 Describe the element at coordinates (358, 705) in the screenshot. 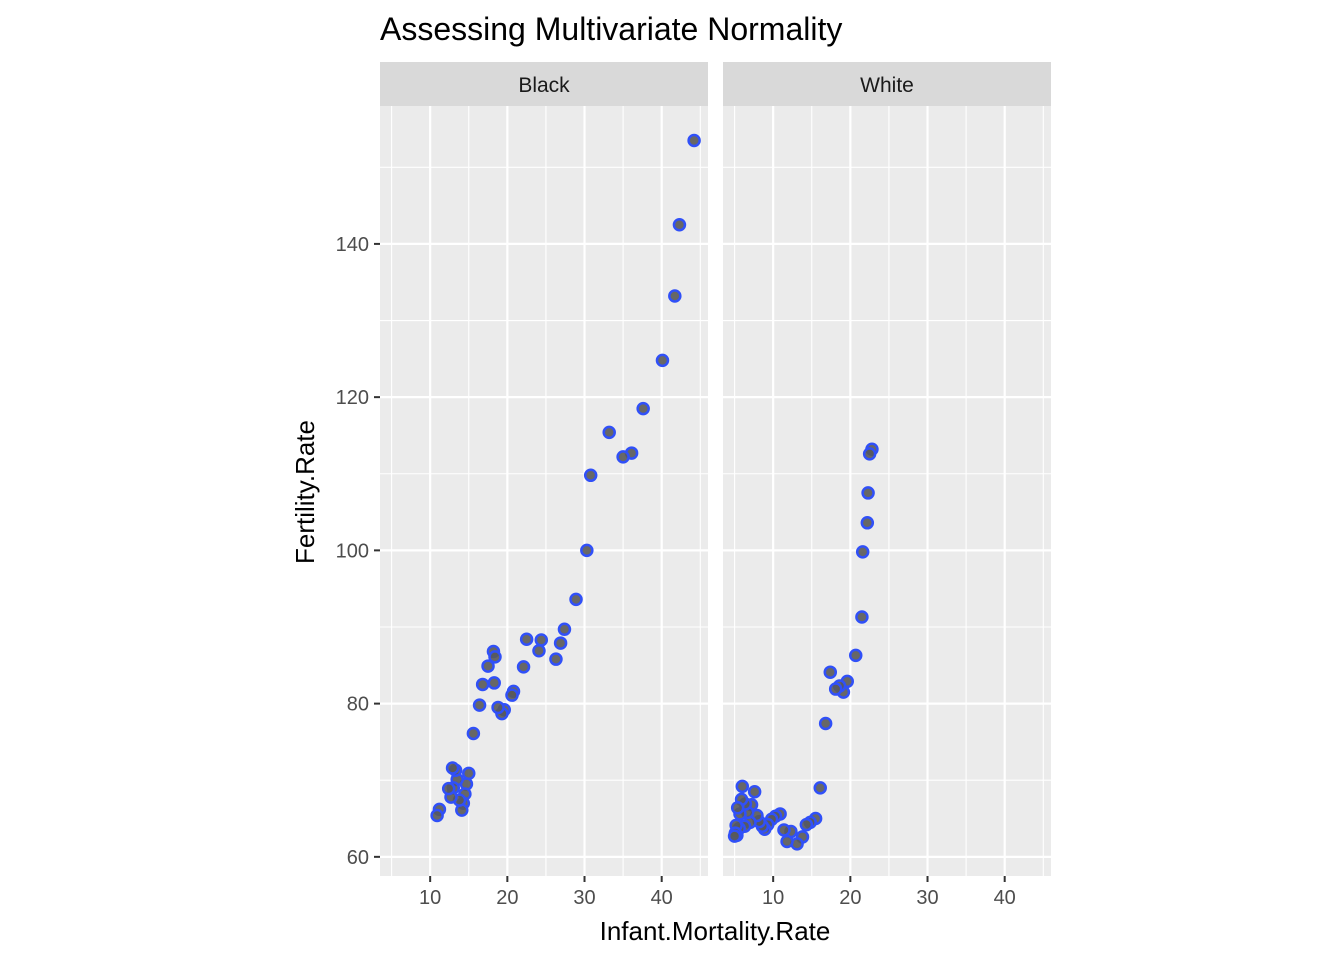

I see `y-tick-label: 80` at that location.